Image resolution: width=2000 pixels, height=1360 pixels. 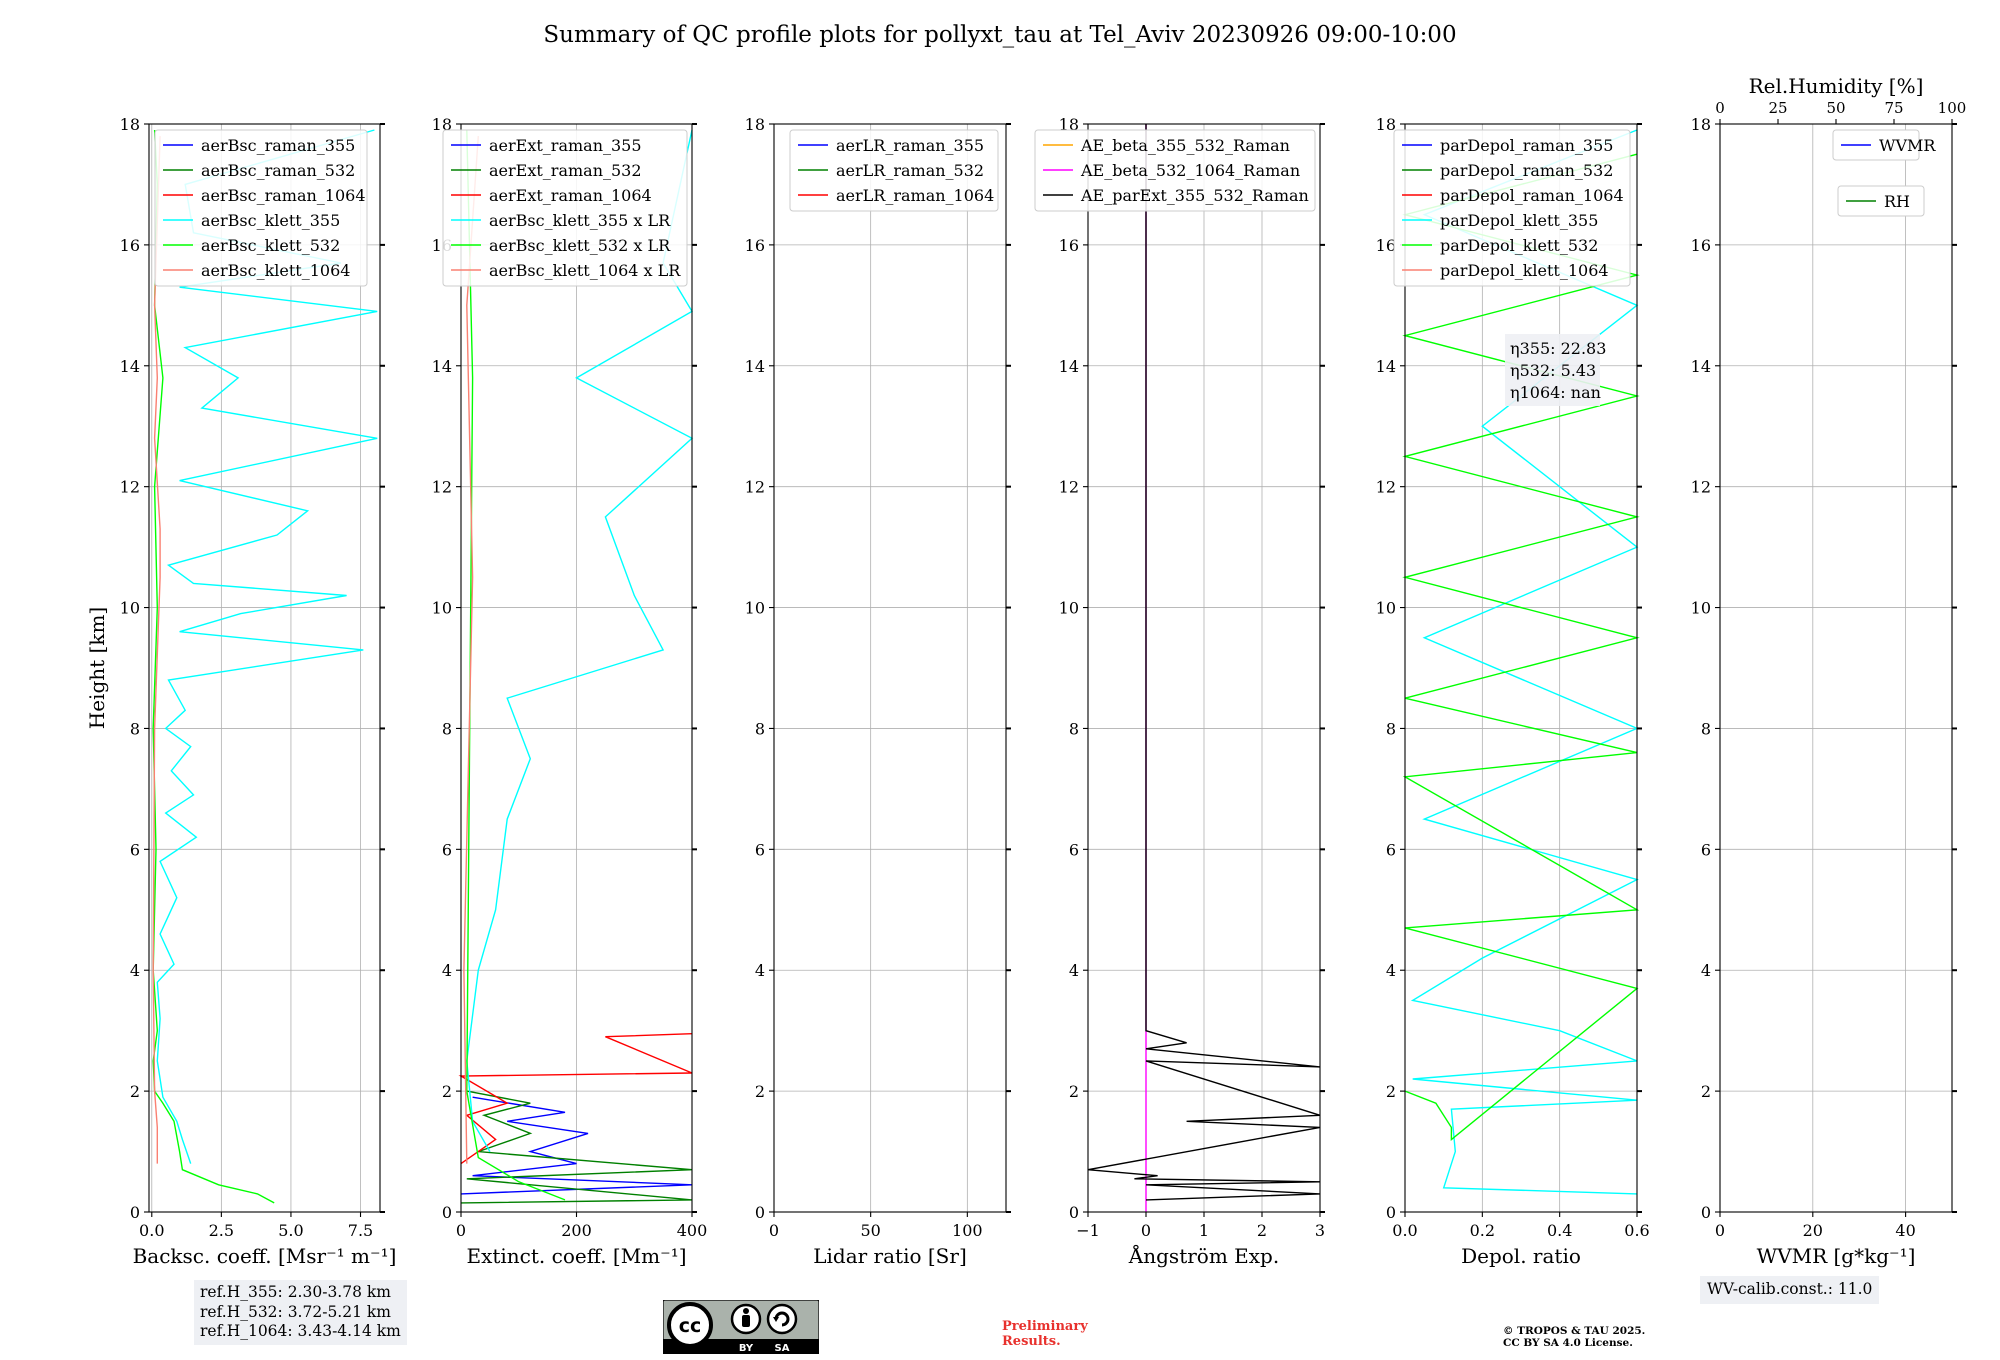 What do you see at coordinates (1088, 1230) in the screenshot?
I see `x-tick-label: −1` at bounding box center [1088, 1230].